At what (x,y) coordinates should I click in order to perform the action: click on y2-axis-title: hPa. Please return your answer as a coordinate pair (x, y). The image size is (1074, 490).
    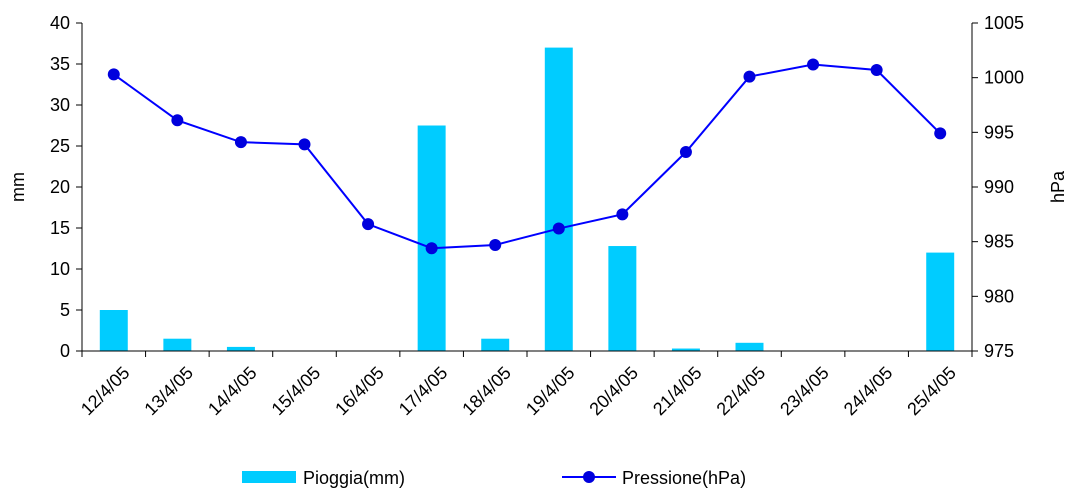
    Looking at the image, I should click on (1058, 186).